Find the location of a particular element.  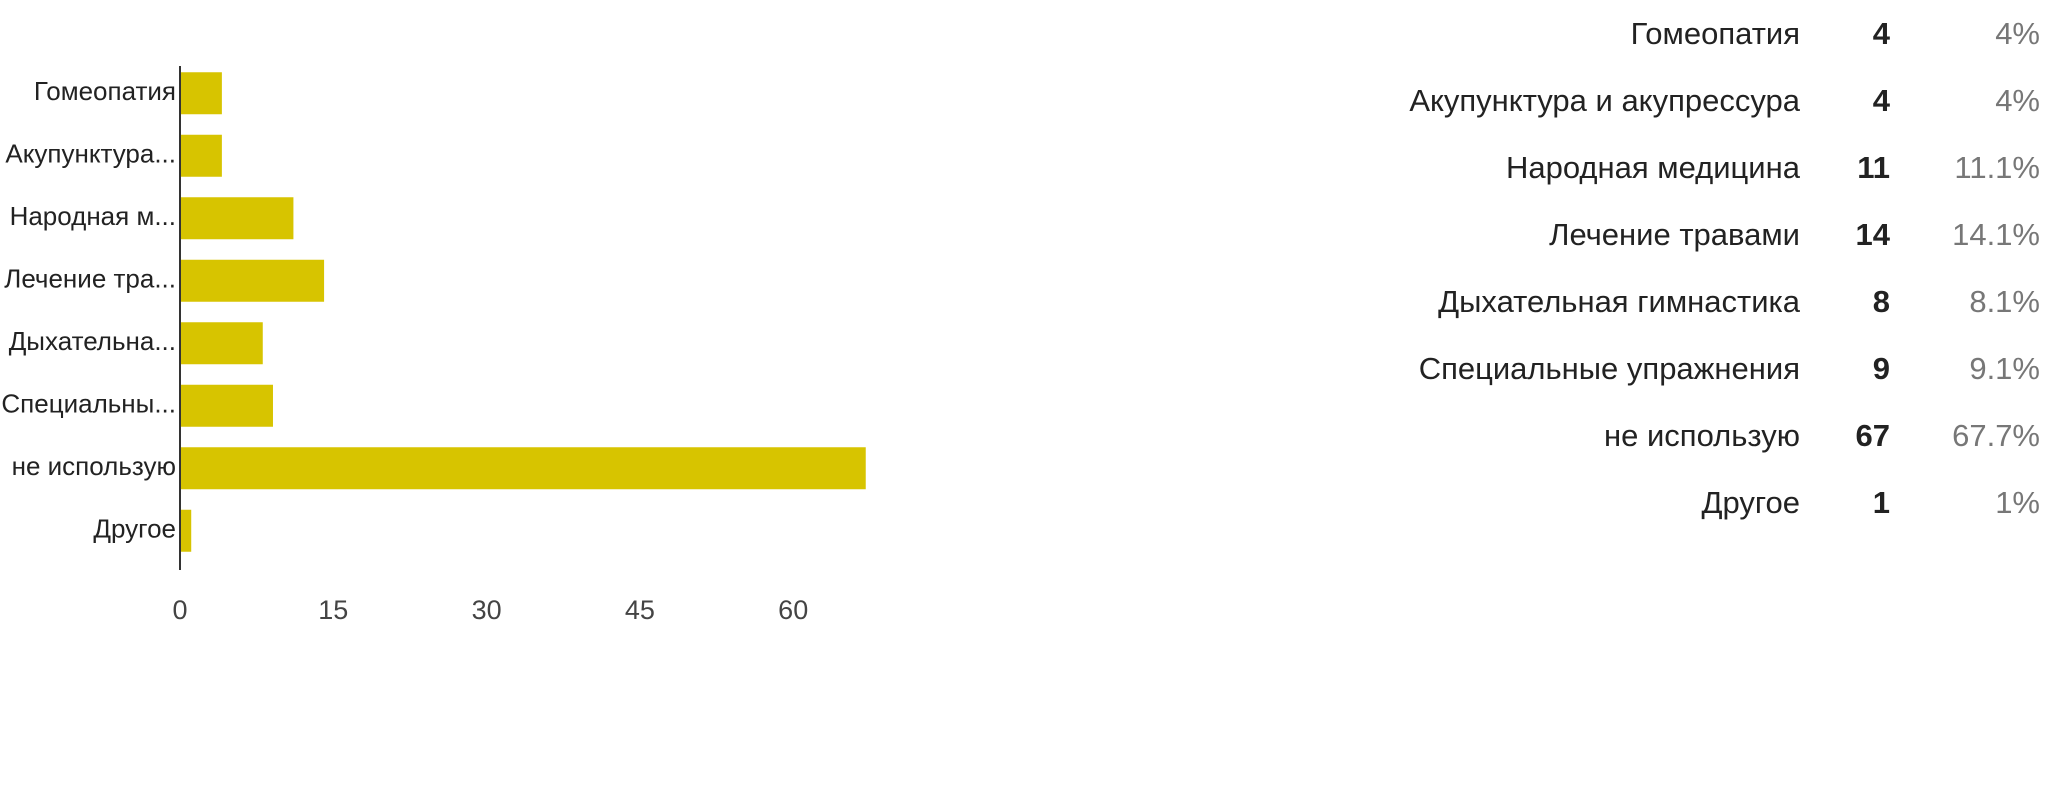

summary-label: Лечение травами is located at coordinates (1674, 234).